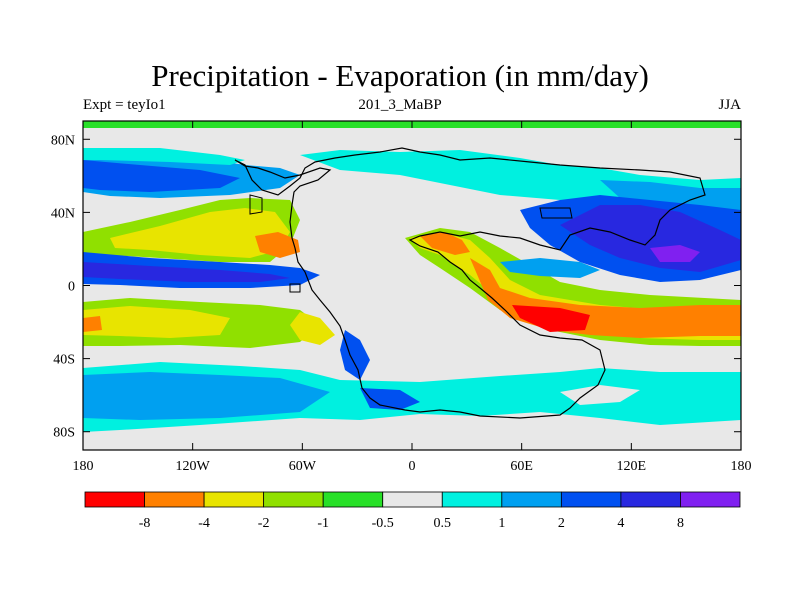  Describe the element at coordinates (600, 395) in the screenshot. I see `s-indian-grey` at that location.